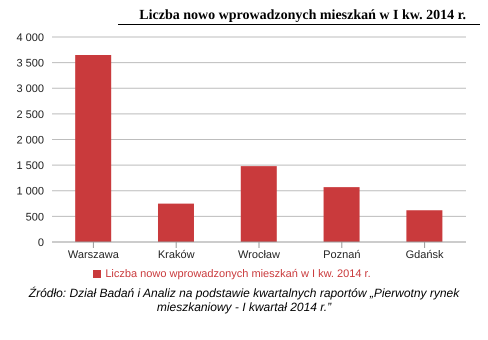  What do you see at coordinates (244, 299) in the screenshot?
I see `text: Źródło: Dział Badań i Analiz na podstawie kwartalnych raportów „Pierwotny rynek mieszkaniowy - I kwartał 2014 r.”` at bounding box center [244, 299].